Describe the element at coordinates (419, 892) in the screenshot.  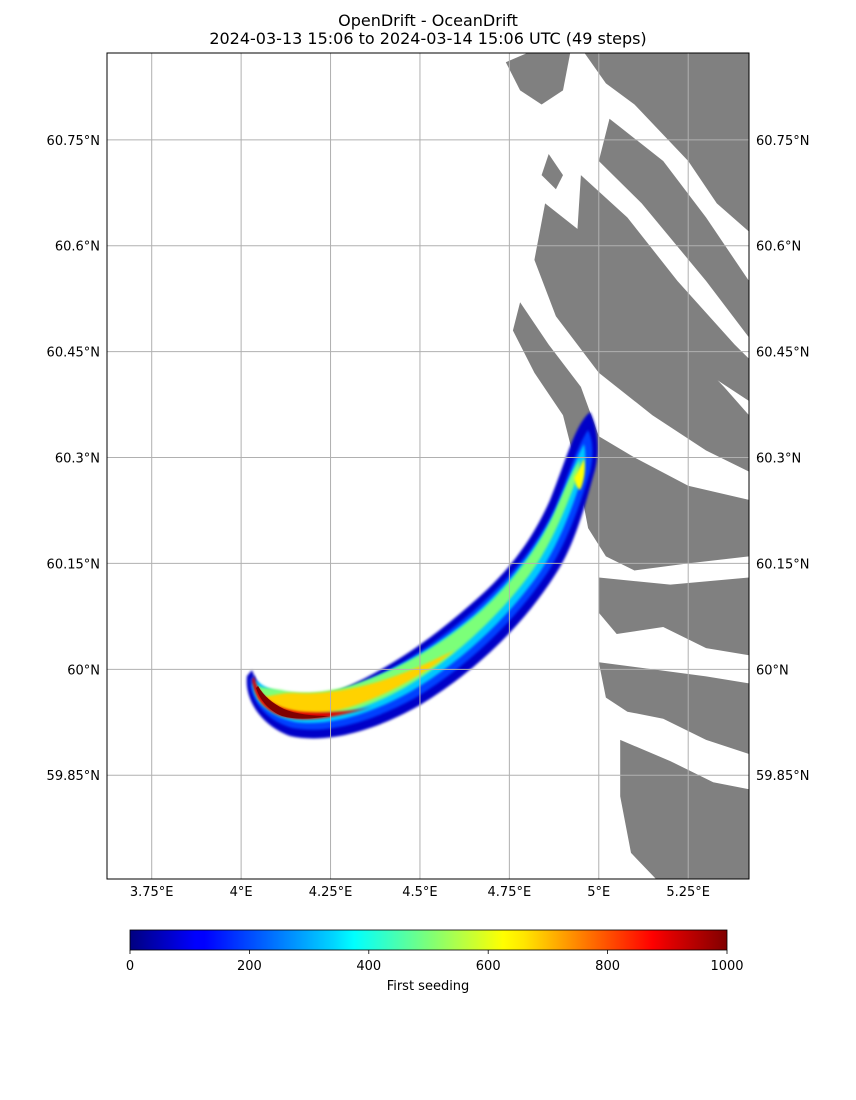
I see `lon-tick-label: 4.5°E` at that location.